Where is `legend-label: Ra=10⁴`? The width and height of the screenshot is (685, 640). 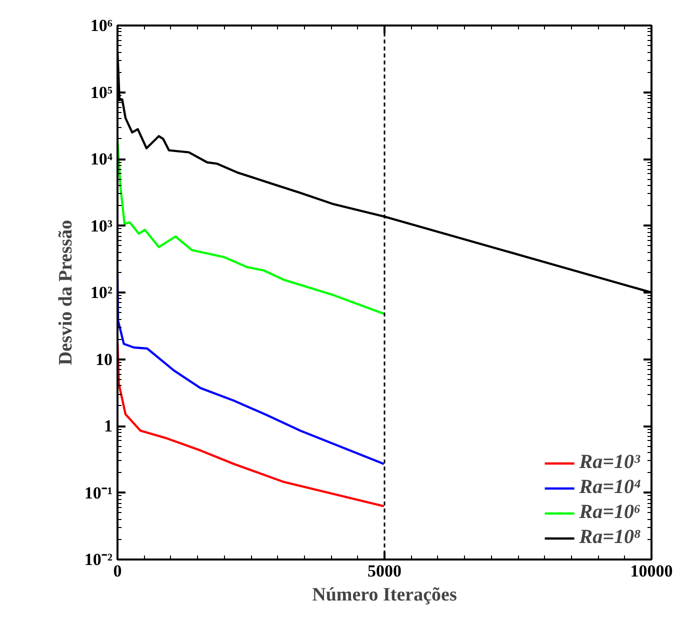
legend-label: Ra=10⁴ is located at coordinates (610, 487).